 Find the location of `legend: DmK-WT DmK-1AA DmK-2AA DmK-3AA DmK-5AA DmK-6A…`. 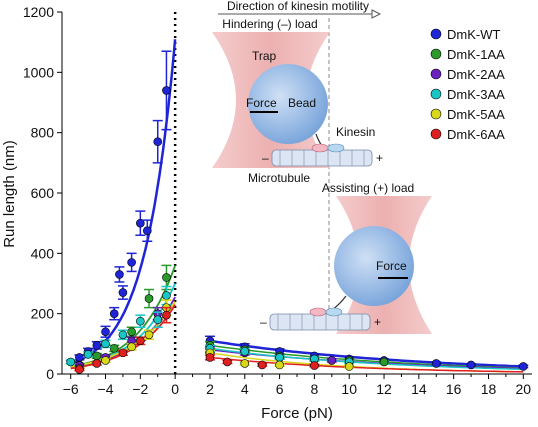

legend: DmK-WT DmK-1AA DmK-2AA DmK-3AA DmK-5AA DmK-6A… is located at coordinates (467, 84).